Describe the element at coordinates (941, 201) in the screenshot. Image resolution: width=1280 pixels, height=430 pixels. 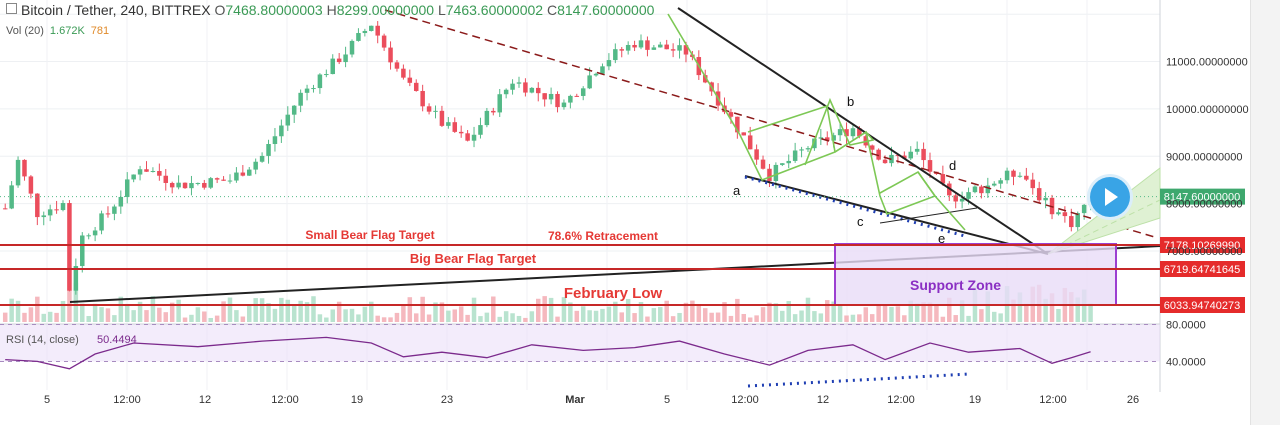
I see `bear-flag-channel` at that location.